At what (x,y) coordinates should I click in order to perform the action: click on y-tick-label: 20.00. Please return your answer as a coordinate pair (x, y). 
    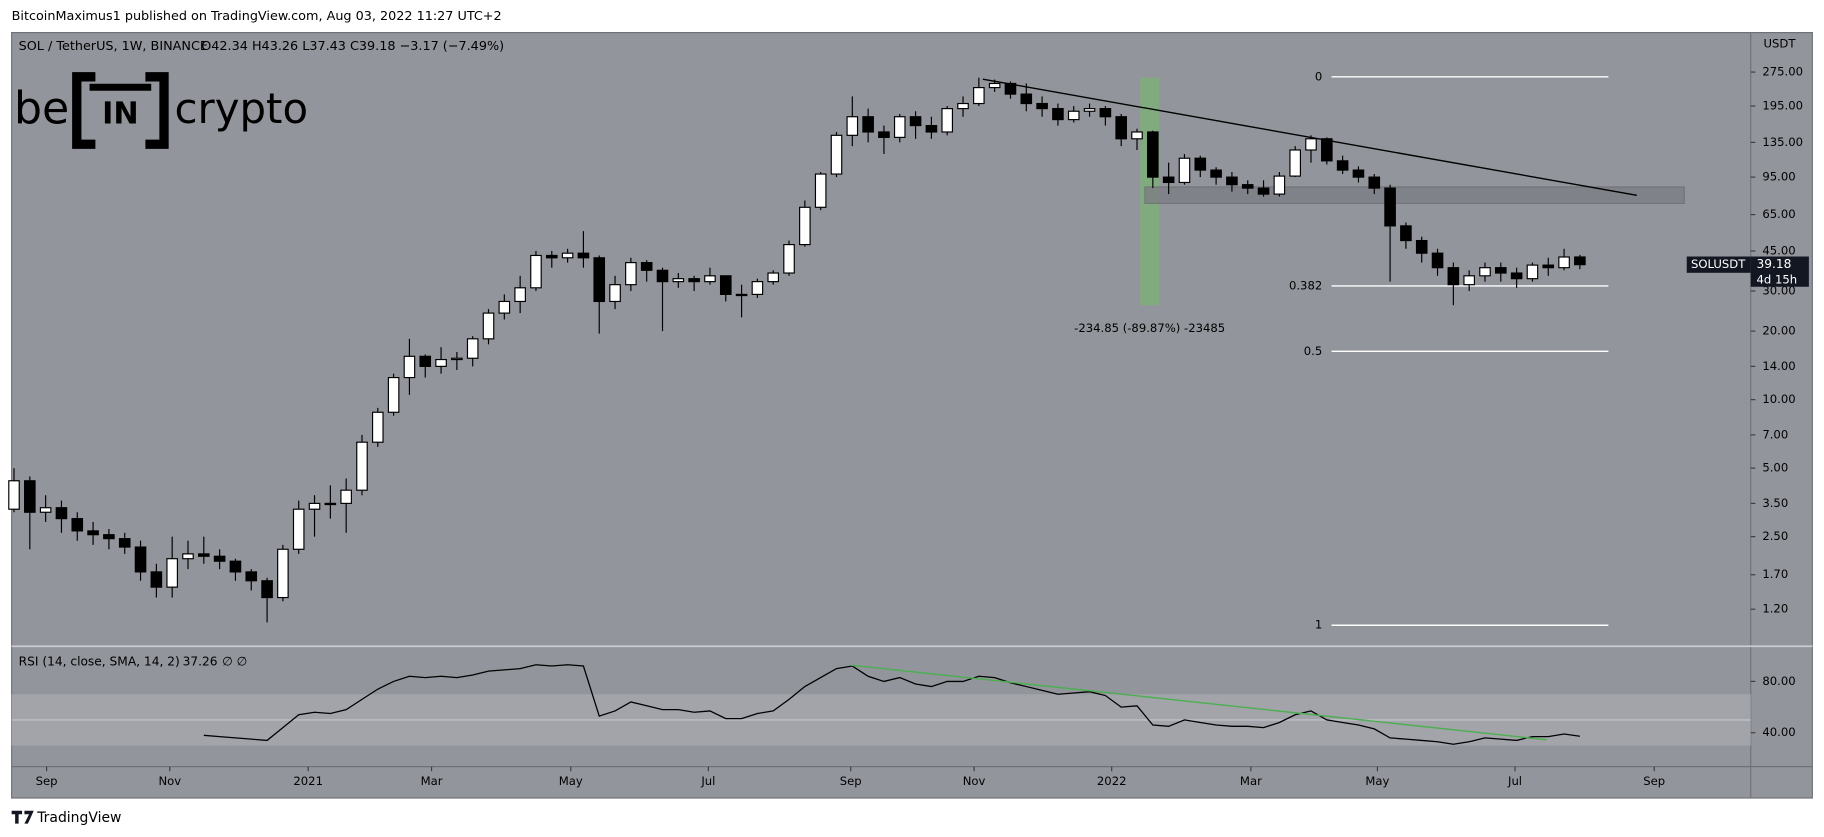
    Looking at the image, I should click on (1778, 331).